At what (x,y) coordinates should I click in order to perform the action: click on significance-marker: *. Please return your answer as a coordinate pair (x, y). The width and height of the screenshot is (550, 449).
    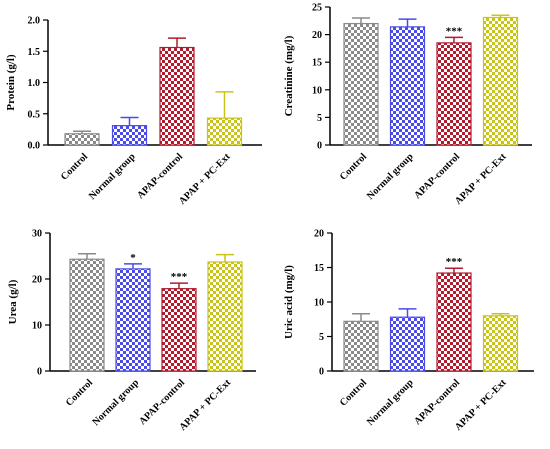
    Looking at the image, I should click on (133, 258).